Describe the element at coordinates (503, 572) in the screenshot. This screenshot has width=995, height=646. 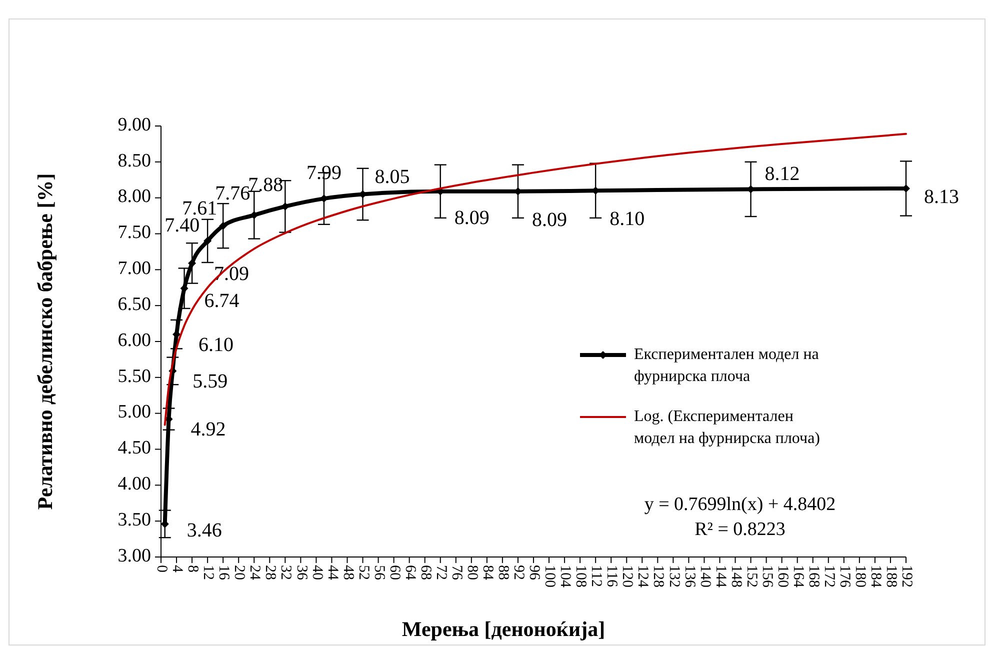
I see `x-tick-label: 88` at that location.